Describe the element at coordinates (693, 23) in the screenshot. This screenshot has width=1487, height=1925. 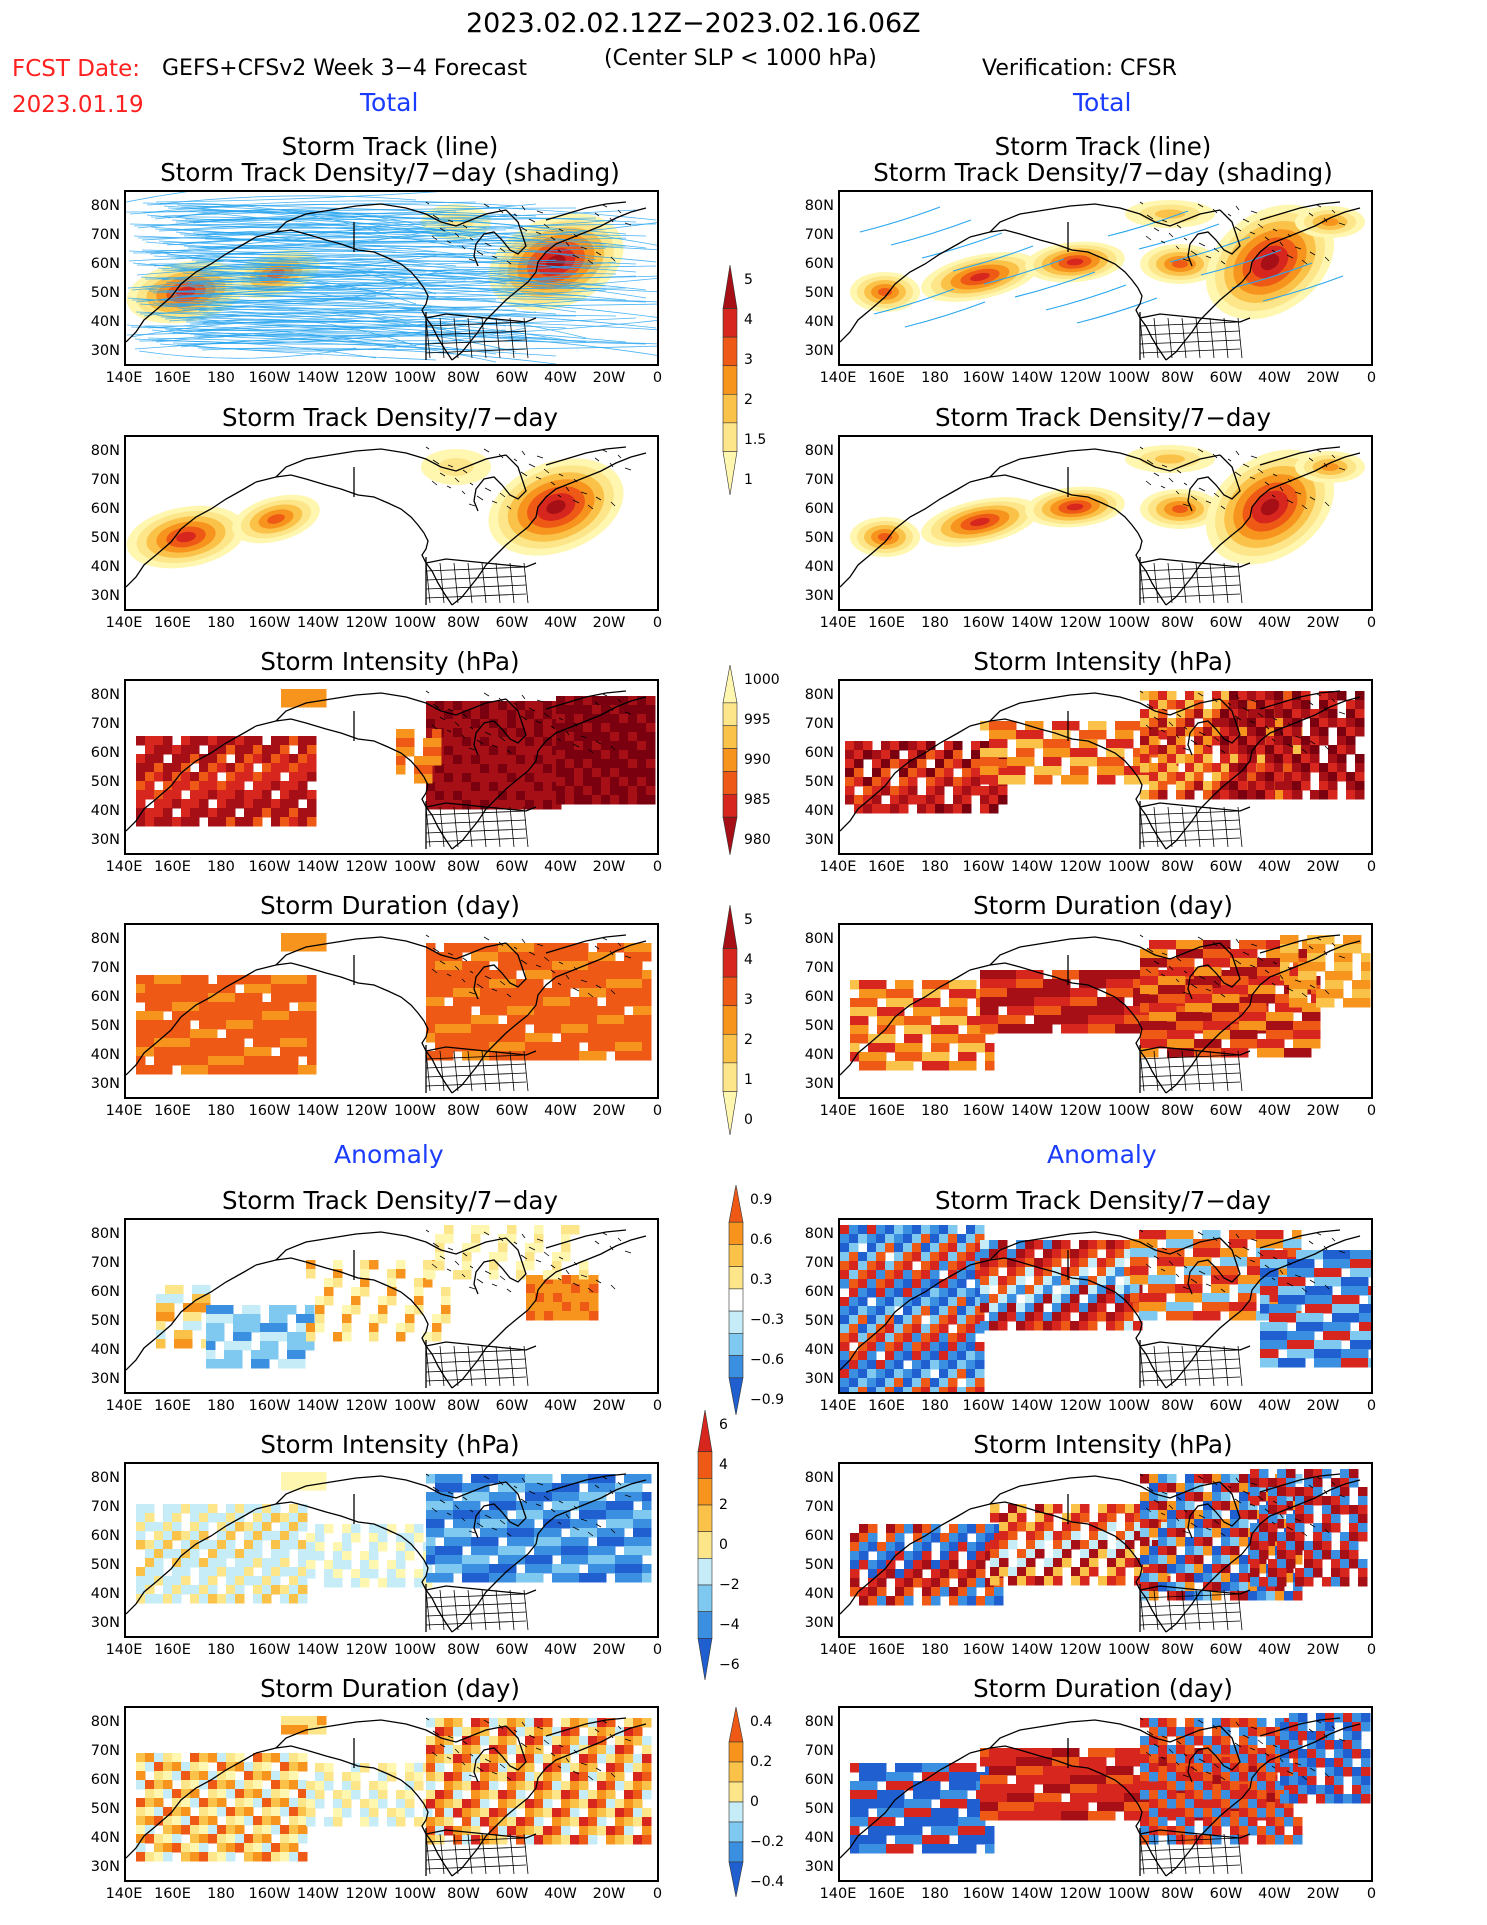
I see `date-range: 2023.02.02.12Z−2023.02.16.06Z` at that location.